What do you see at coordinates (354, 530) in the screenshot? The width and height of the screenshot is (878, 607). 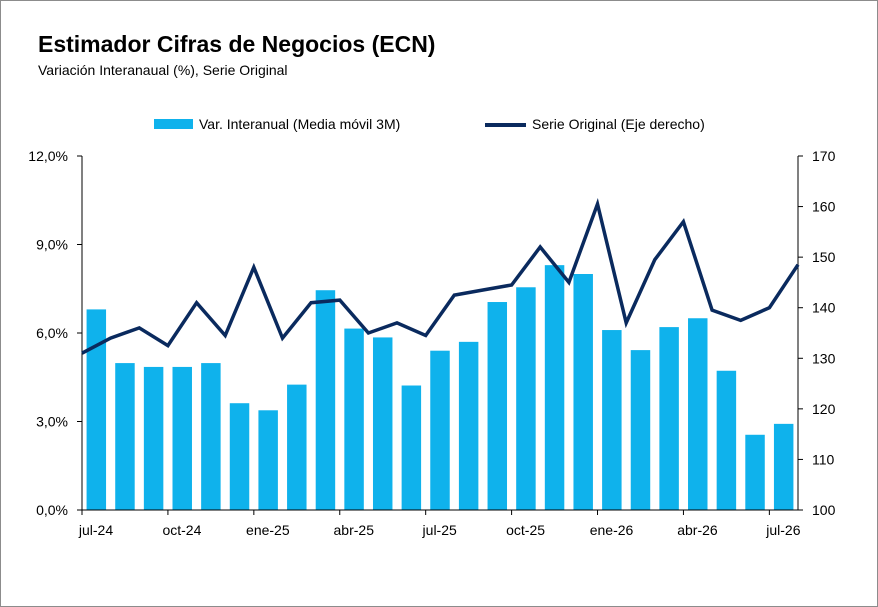 I see `x-tick-label: abr-25` at bounding box center [354, 530].